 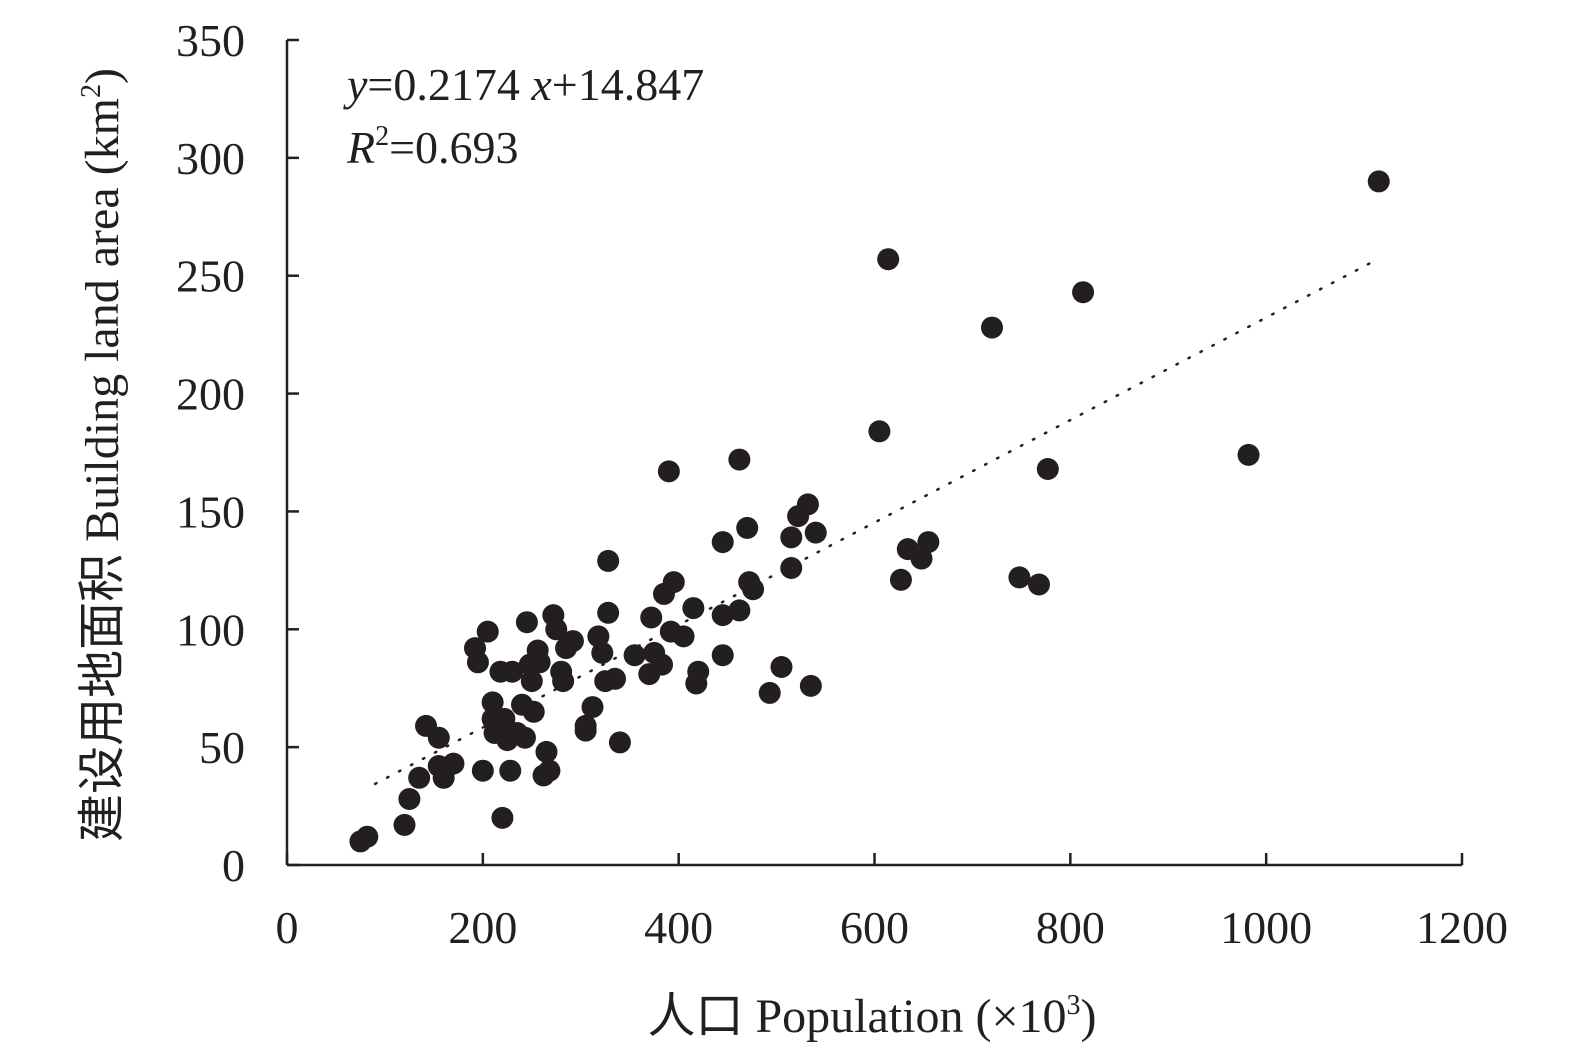 I want to click on y-tick-label: 350, so click(x=210, y=40).